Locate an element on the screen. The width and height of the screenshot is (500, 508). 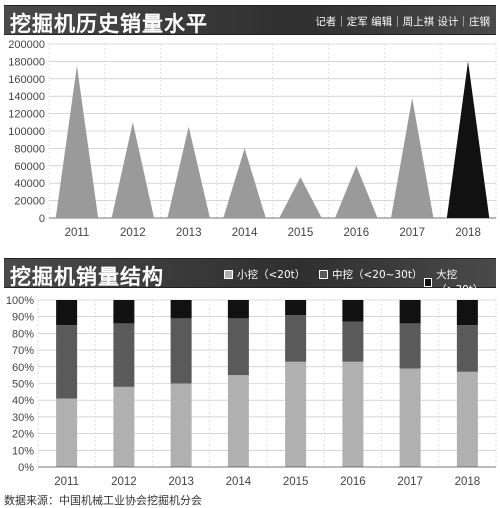
top-chart-banner: 挖掘机历史销量水平 记者｜定军 编辑｜周上祺 设计｜庄钢 is located at coordinates (250, 20).